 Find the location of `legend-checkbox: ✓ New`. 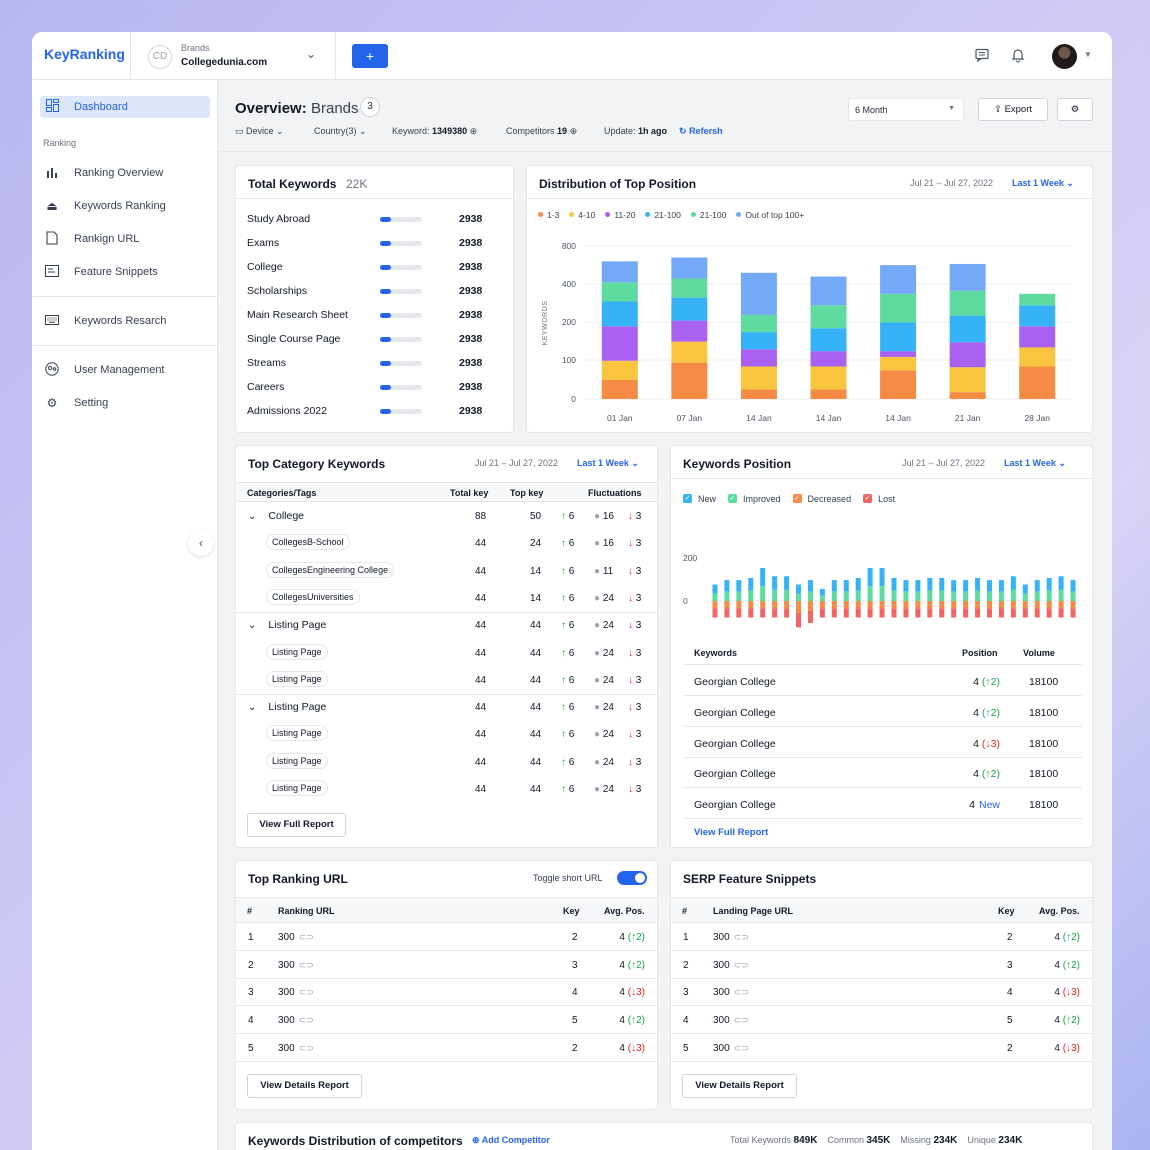

legend-checkbox: ✓ New is located at coordinates (699, 499).